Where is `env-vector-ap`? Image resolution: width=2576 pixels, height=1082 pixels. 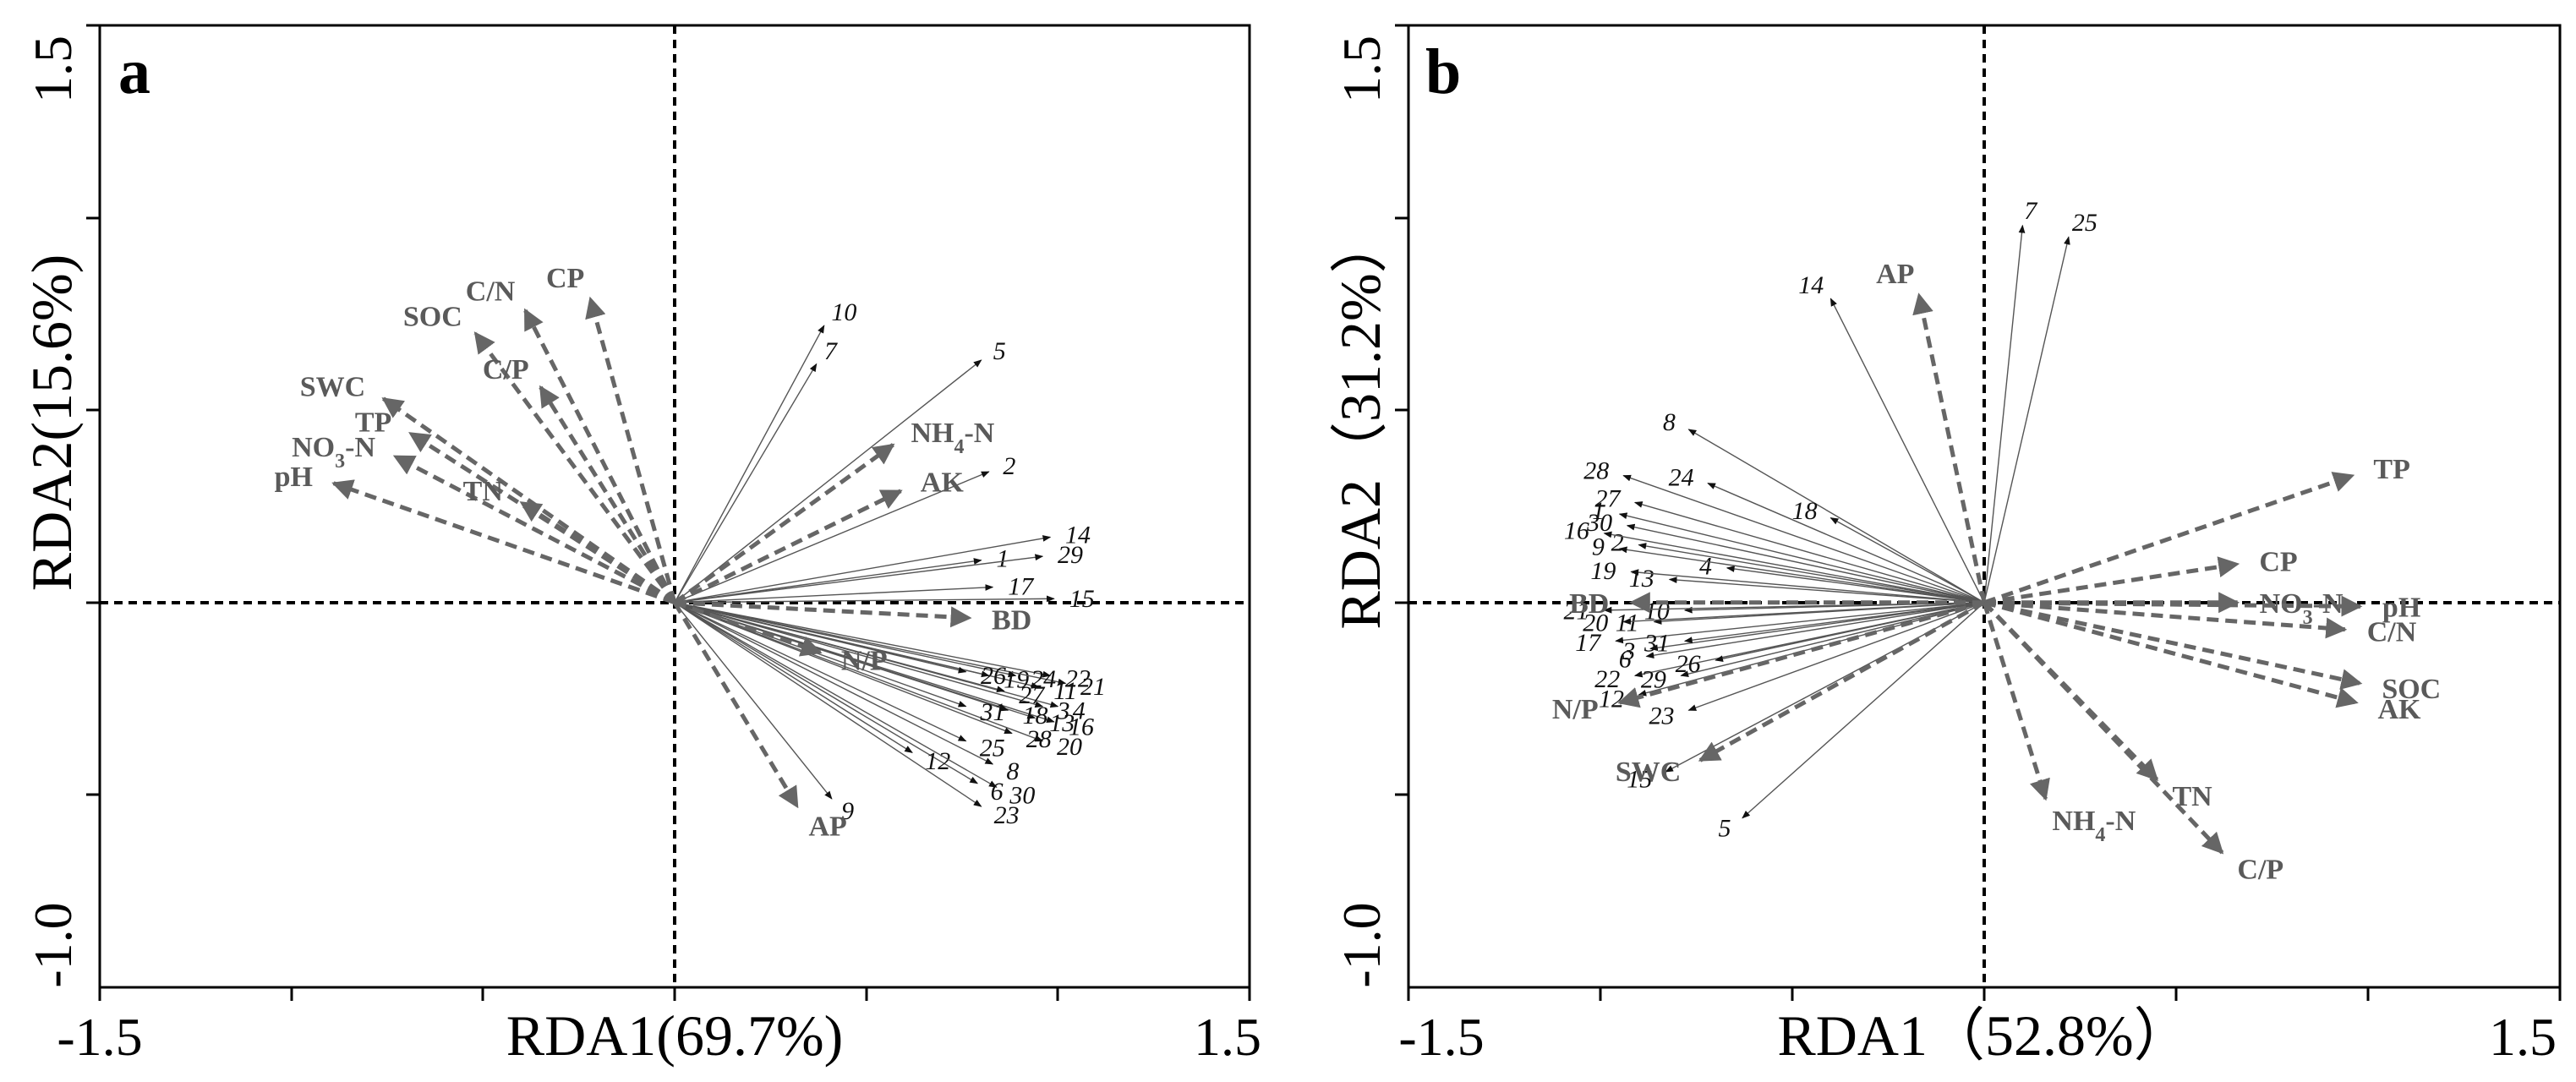 env-vector-ap is located at coordinates (1949, 448).